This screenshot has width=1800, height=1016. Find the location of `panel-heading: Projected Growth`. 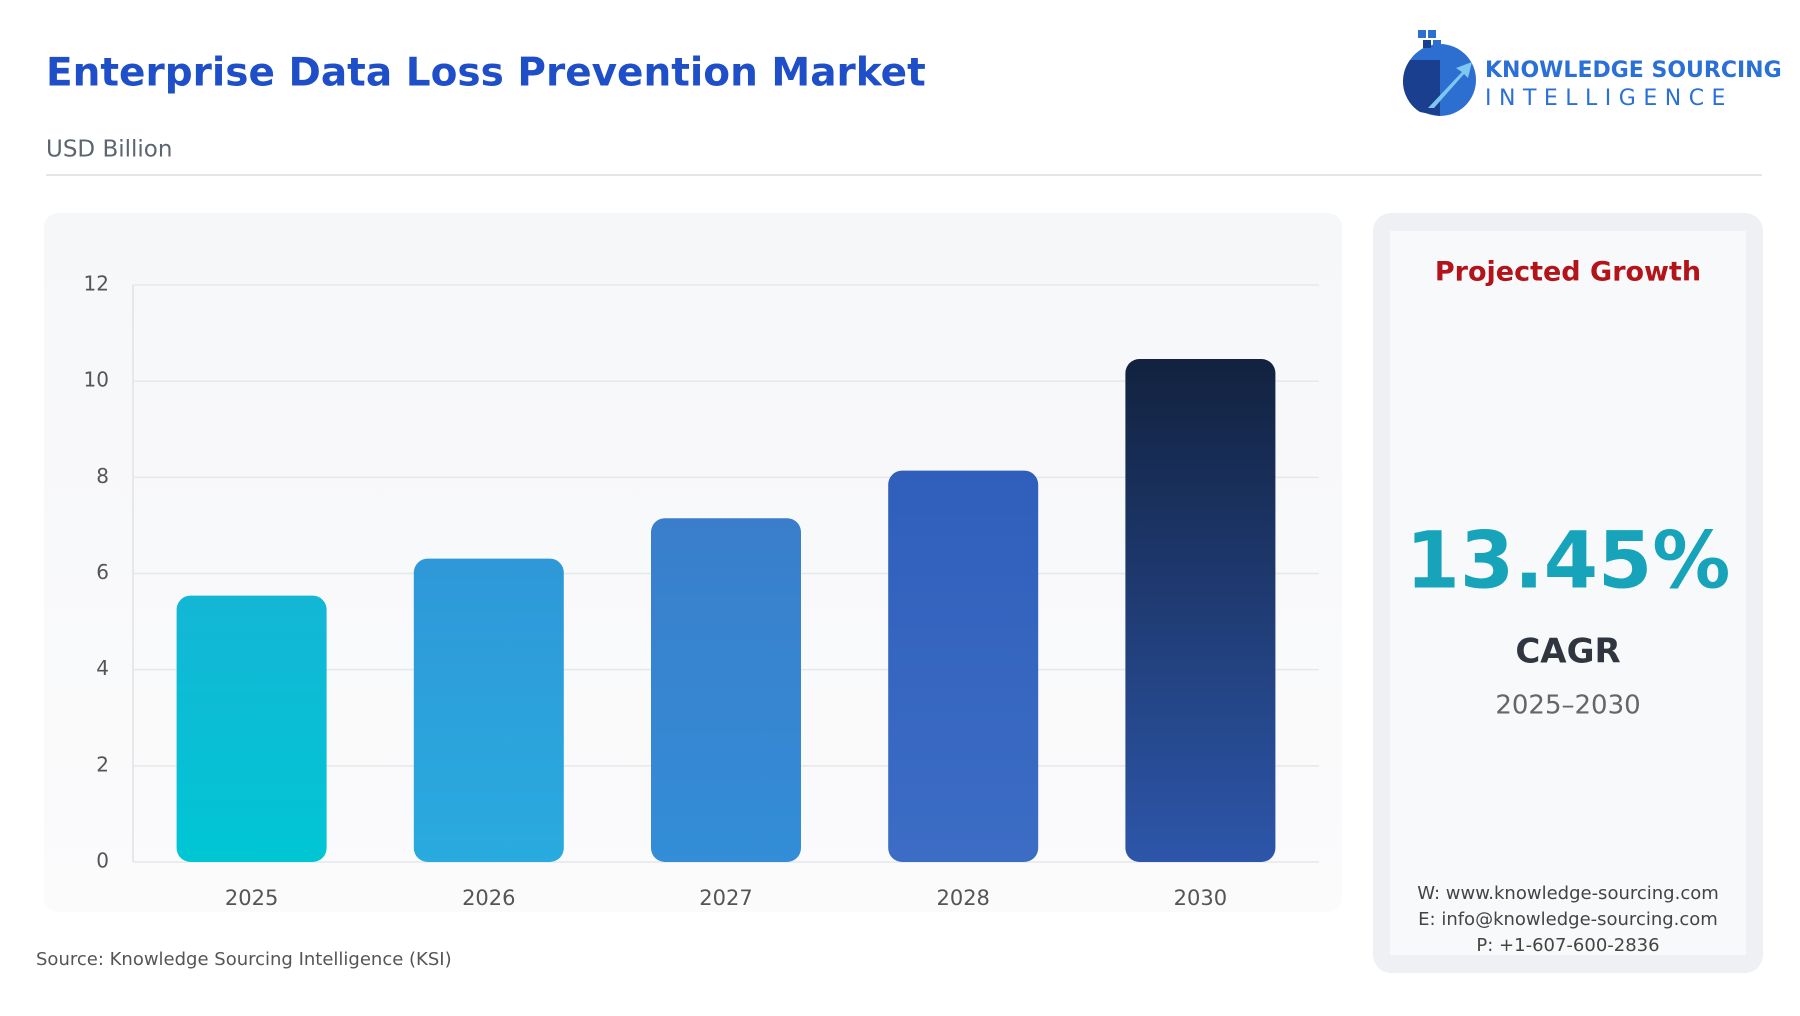

panel-heading: Projected Growth is located at coordinates (1568, 272).